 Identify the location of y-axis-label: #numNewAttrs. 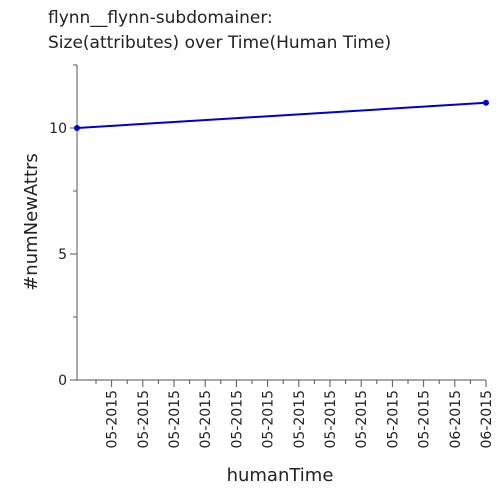
(31, 222).